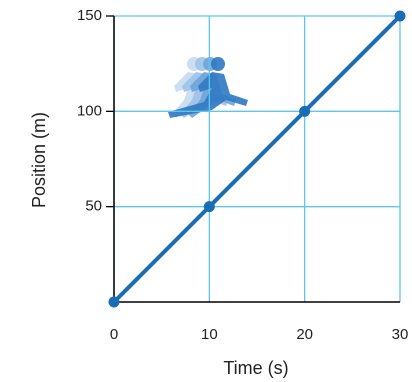 The width and height of the screenshot is (412, 382). Describe the element at coordinates (304, 334) in the screenshot. I see `x-tick-label: 20` at that location.